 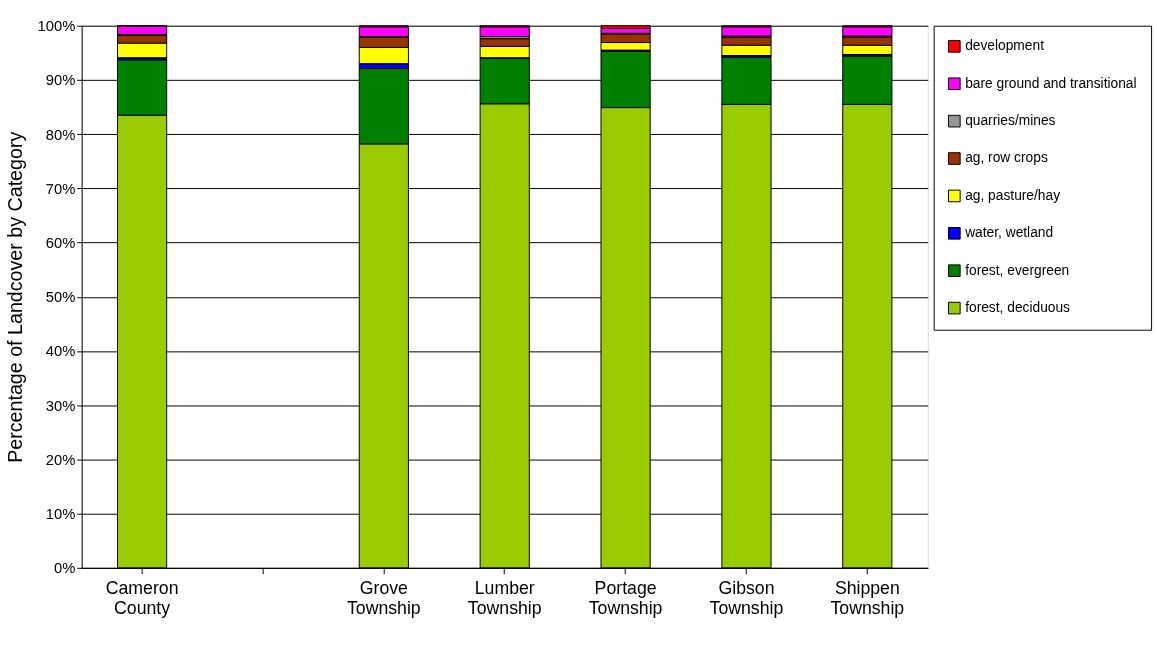 What do you see at coordinates (14, 297) in the screenshot?
I see `y-axis-title: Percentage of Landcover by Category` at bounding box center [14, 297].